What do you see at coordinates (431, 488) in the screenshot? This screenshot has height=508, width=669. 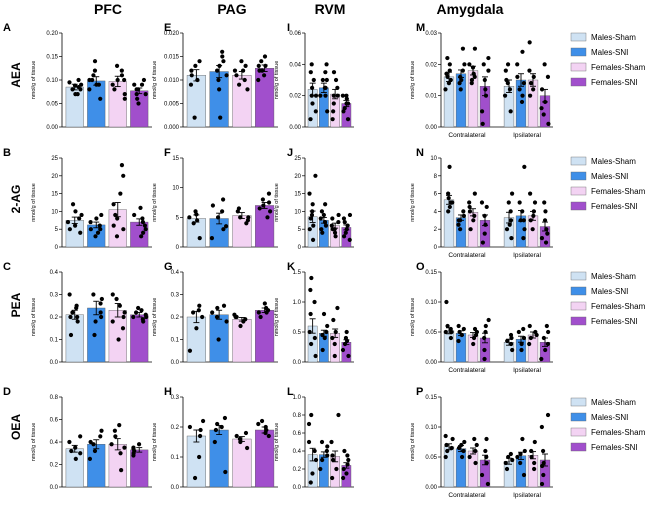 I see `y-tick-label: 0.00` at bounding box center [431, 488].